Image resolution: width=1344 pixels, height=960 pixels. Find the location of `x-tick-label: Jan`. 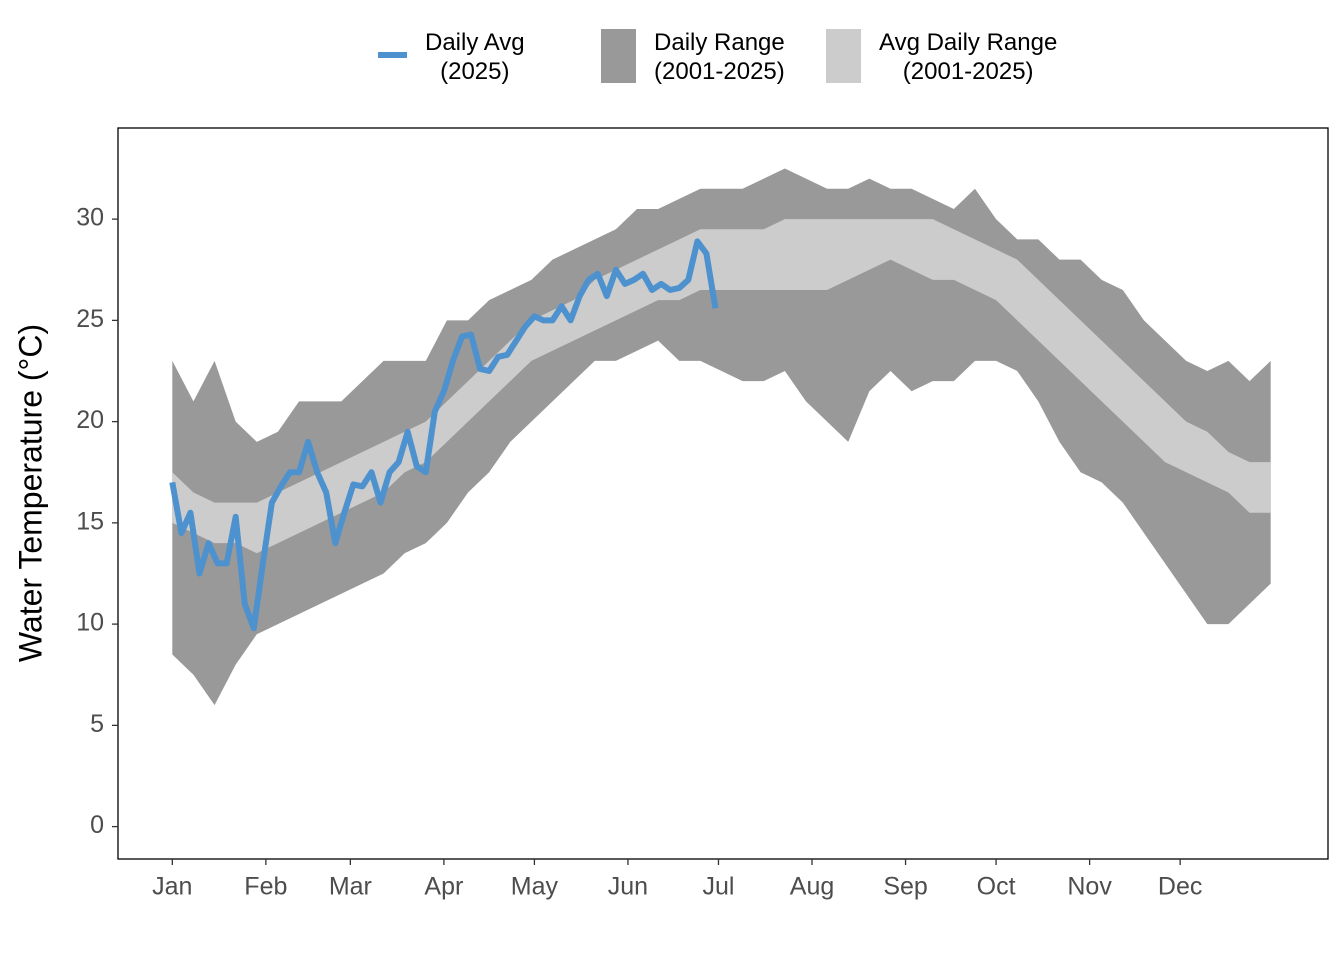

x-tick-label: Jan is located at coordinates (172, 887).